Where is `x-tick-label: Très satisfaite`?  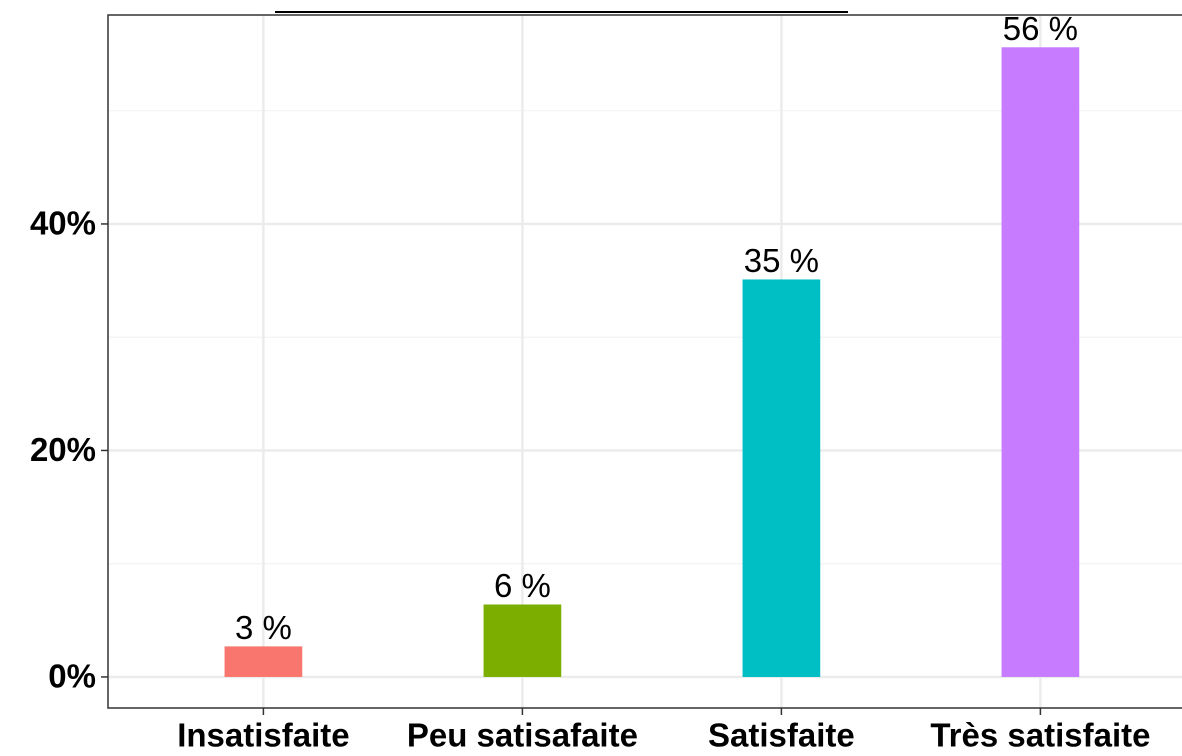 x-tick-label: Très satisfaite is located at coordinates (1040, 735).